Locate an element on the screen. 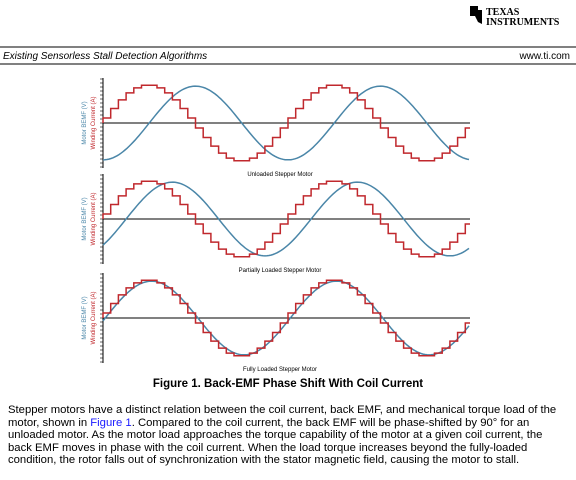 This screenshot has width=576, height=480. panel-label: Fully Loaded Stepper Motor is located at coordinates (280, 370).